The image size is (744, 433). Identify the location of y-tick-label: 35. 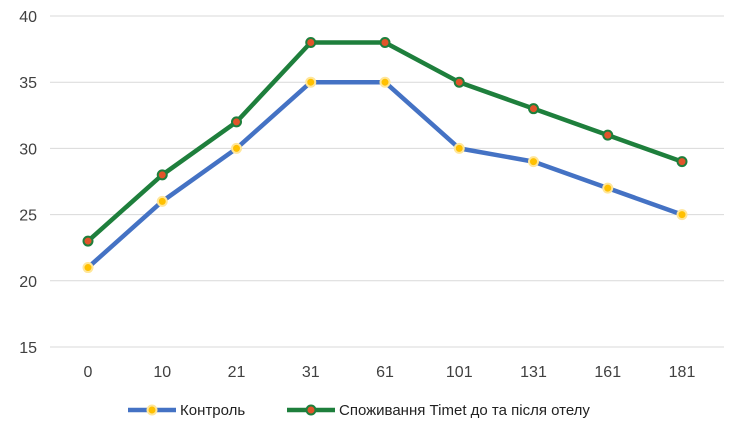
(28, 83).